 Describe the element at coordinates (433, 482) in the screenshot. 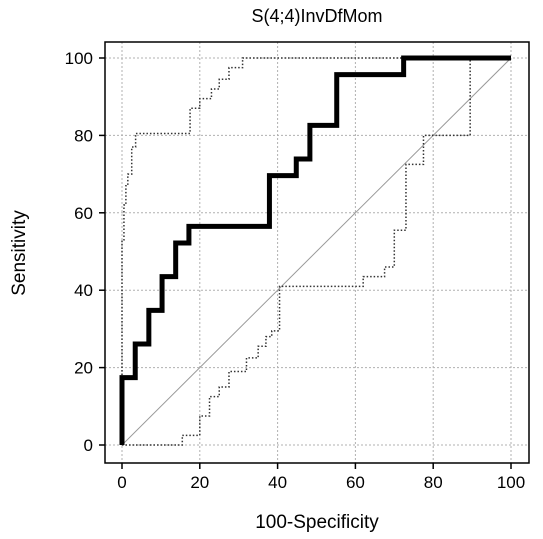

I see `x-tick-label: 80` at that location.